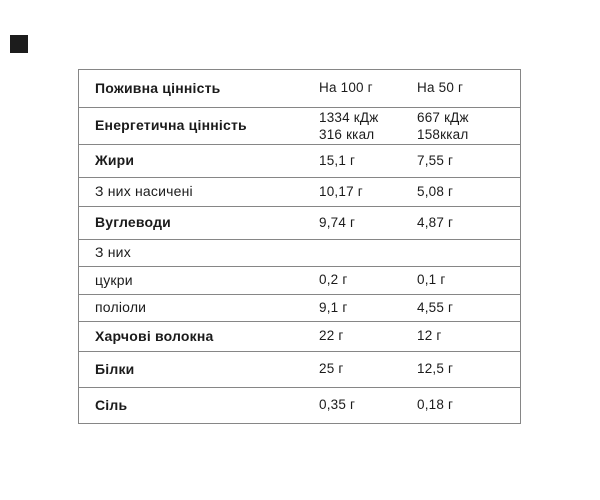  Describe the element at coordinates (440, 88) in the screenshot. I see `column-header-per-50g: На 50 г` at that location.